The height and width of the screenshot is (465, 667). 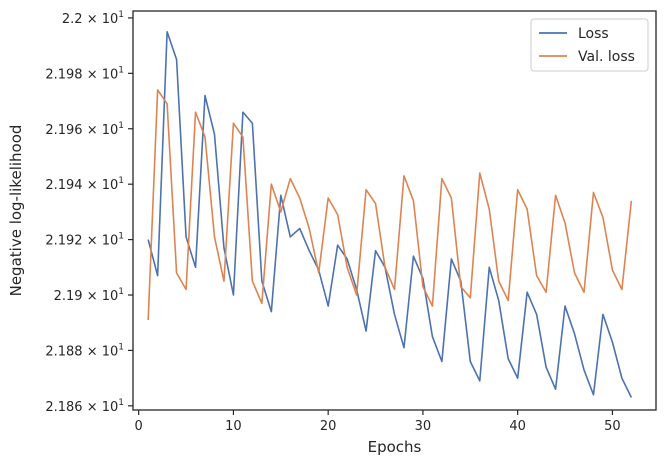 What do you see at coordinates (378, 426) in the screenshot?
I see `x-tick-labels: 0 10 20 30 40 50` at bounding box center [378, 426].